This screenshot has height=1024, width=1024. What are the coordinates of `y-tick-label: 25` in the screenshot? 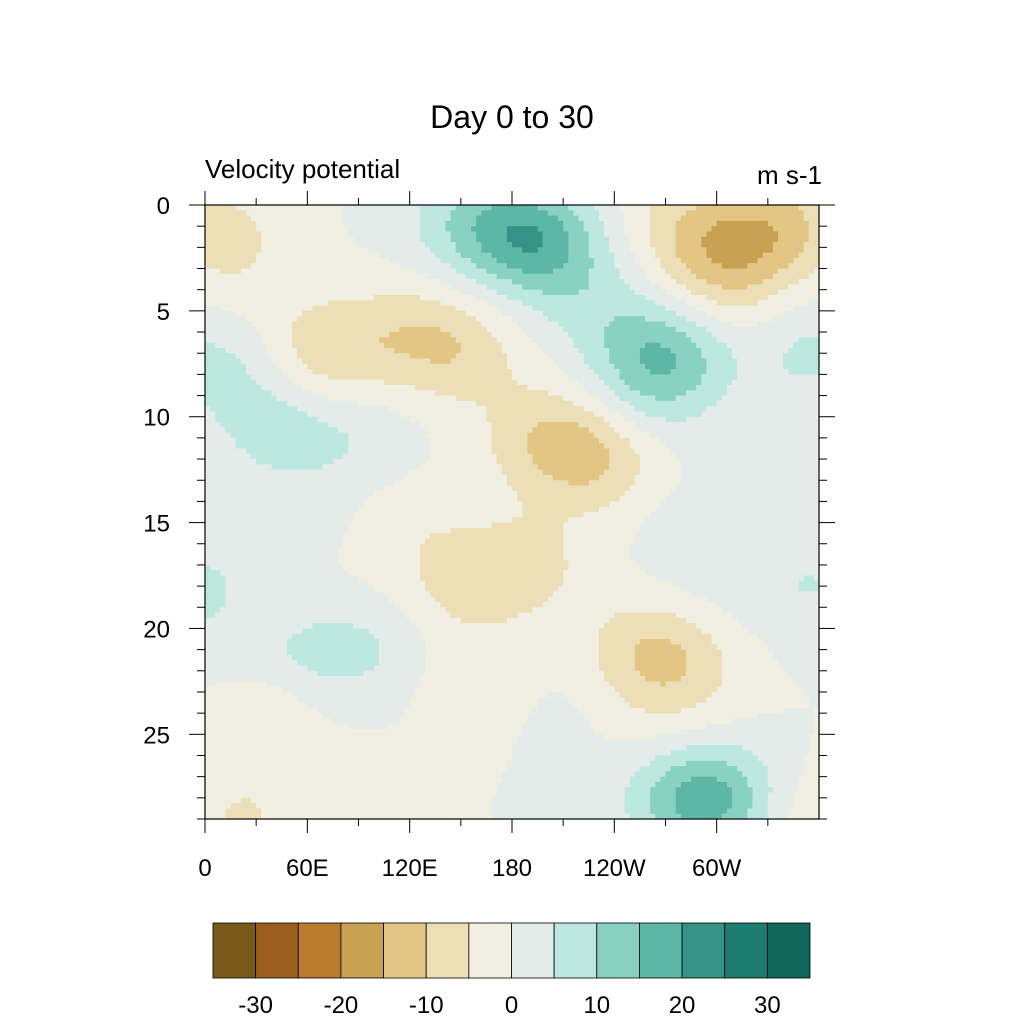 It's located at (156, 735).